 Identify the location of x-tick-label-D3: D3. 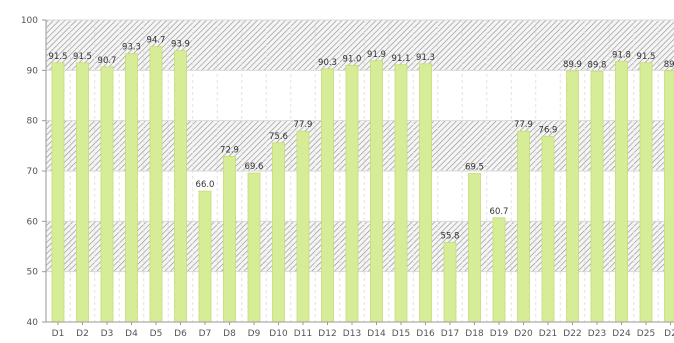
(107, 334).